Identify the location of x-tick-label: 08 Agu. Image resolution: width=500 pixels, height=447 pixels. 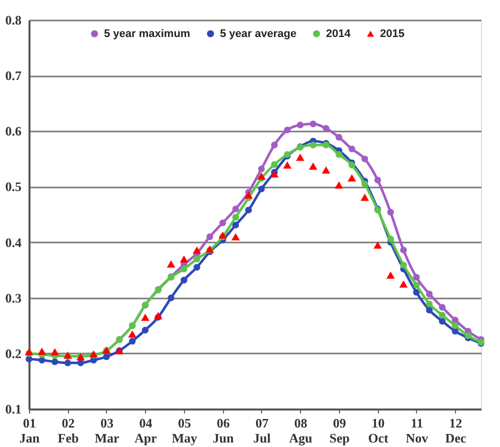
(300, 431).